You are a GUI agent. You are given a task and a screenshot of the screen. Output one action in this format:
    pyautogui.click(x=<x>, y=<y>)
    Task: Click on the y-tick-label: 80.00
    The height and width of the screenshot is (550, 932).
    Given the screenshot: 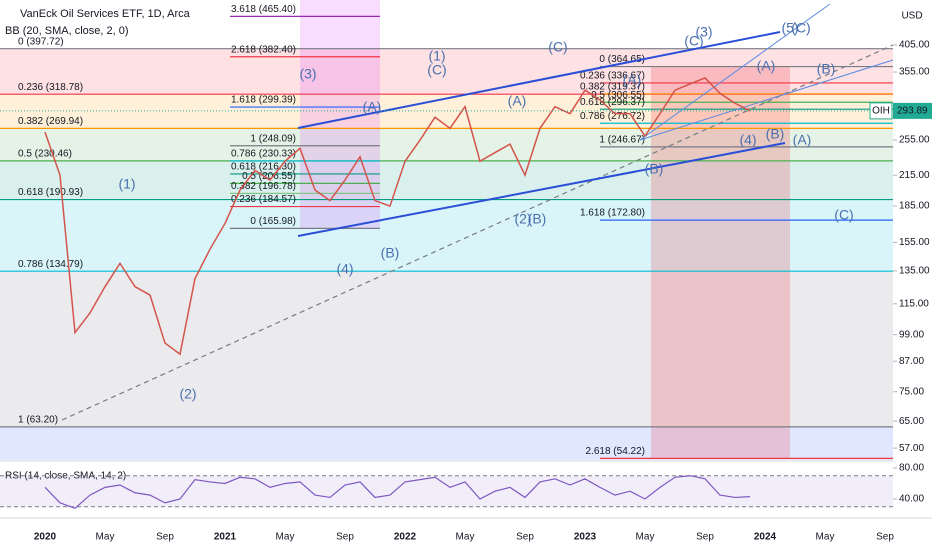 What is the action you would take?
    pyautogui.click(x=911, y=468)
    